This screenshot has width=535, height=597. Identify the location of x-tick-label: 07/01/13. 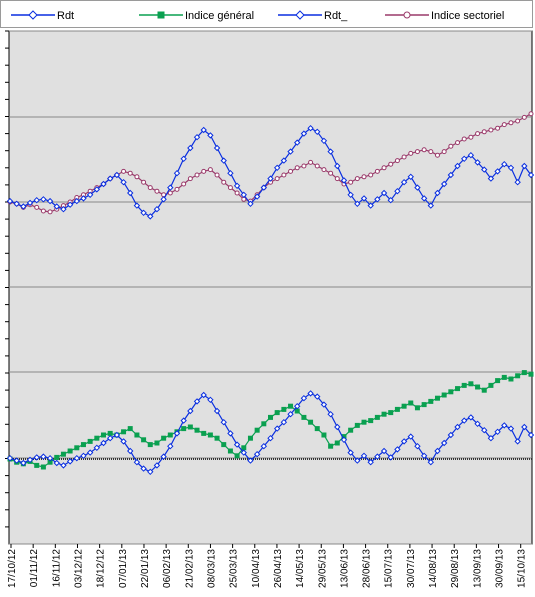
(123, 568).